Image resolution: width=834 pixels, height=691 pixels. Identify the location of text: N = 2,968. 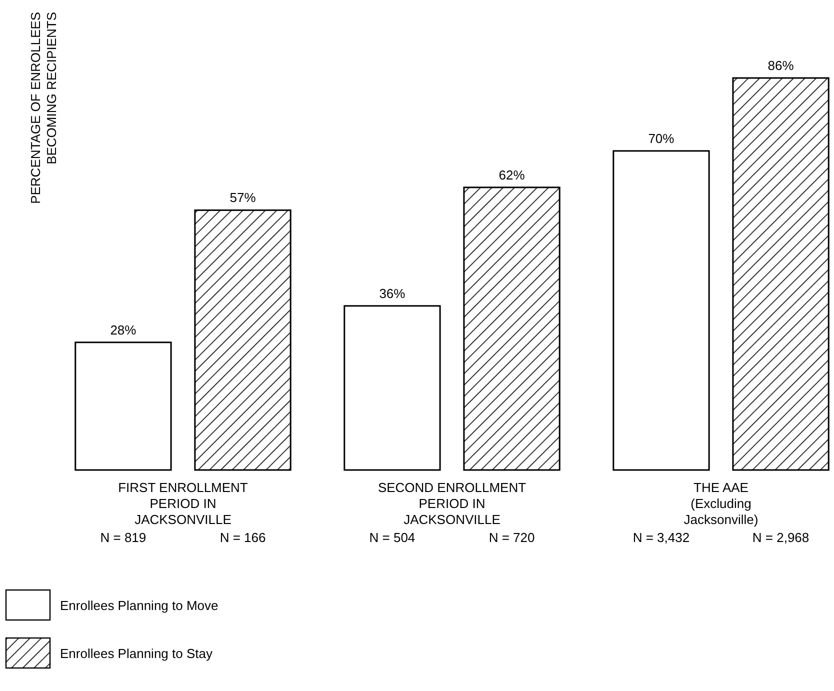
(781, 537).